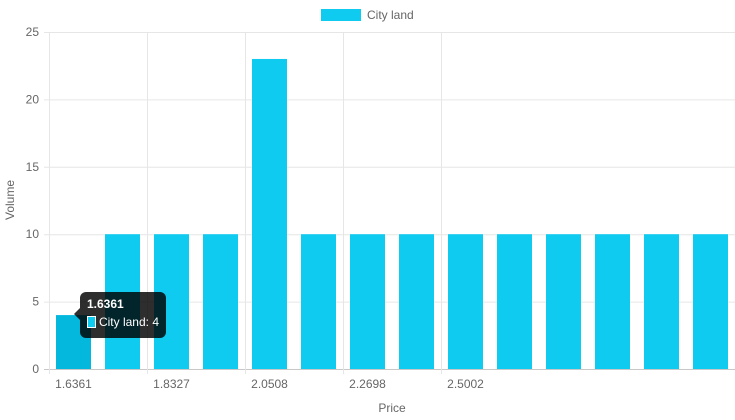  I want to click on x-tick-label: 2.2698, so click(367, 384).